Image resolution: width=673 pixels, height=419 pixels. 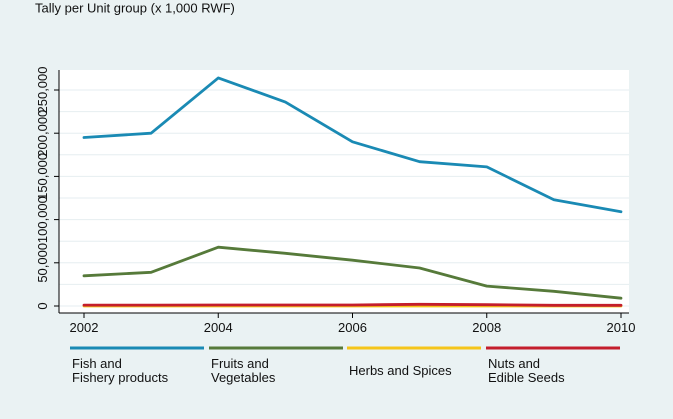 I want to click on legend-label: Fish and Fishery products, so click(x=120, y=370).